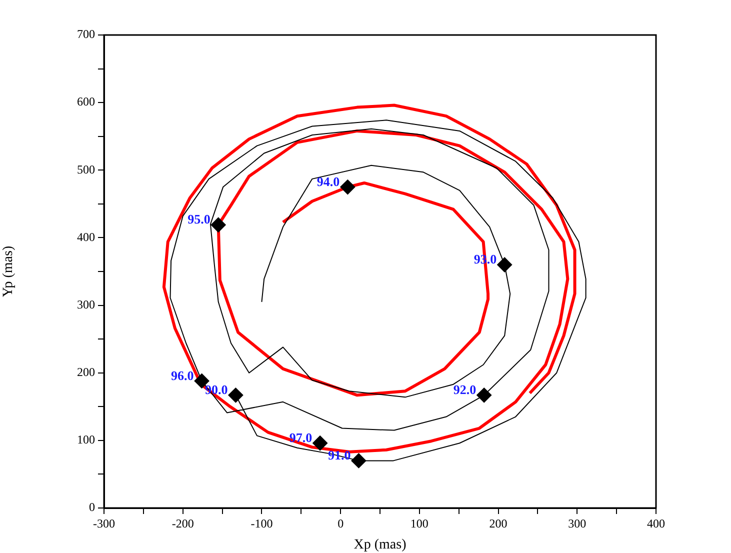 This screenshot has width=731, height=553. Describe the element at coordinates (86, 439) in the screenshot. I see `y-tick-label: 100` at that location.